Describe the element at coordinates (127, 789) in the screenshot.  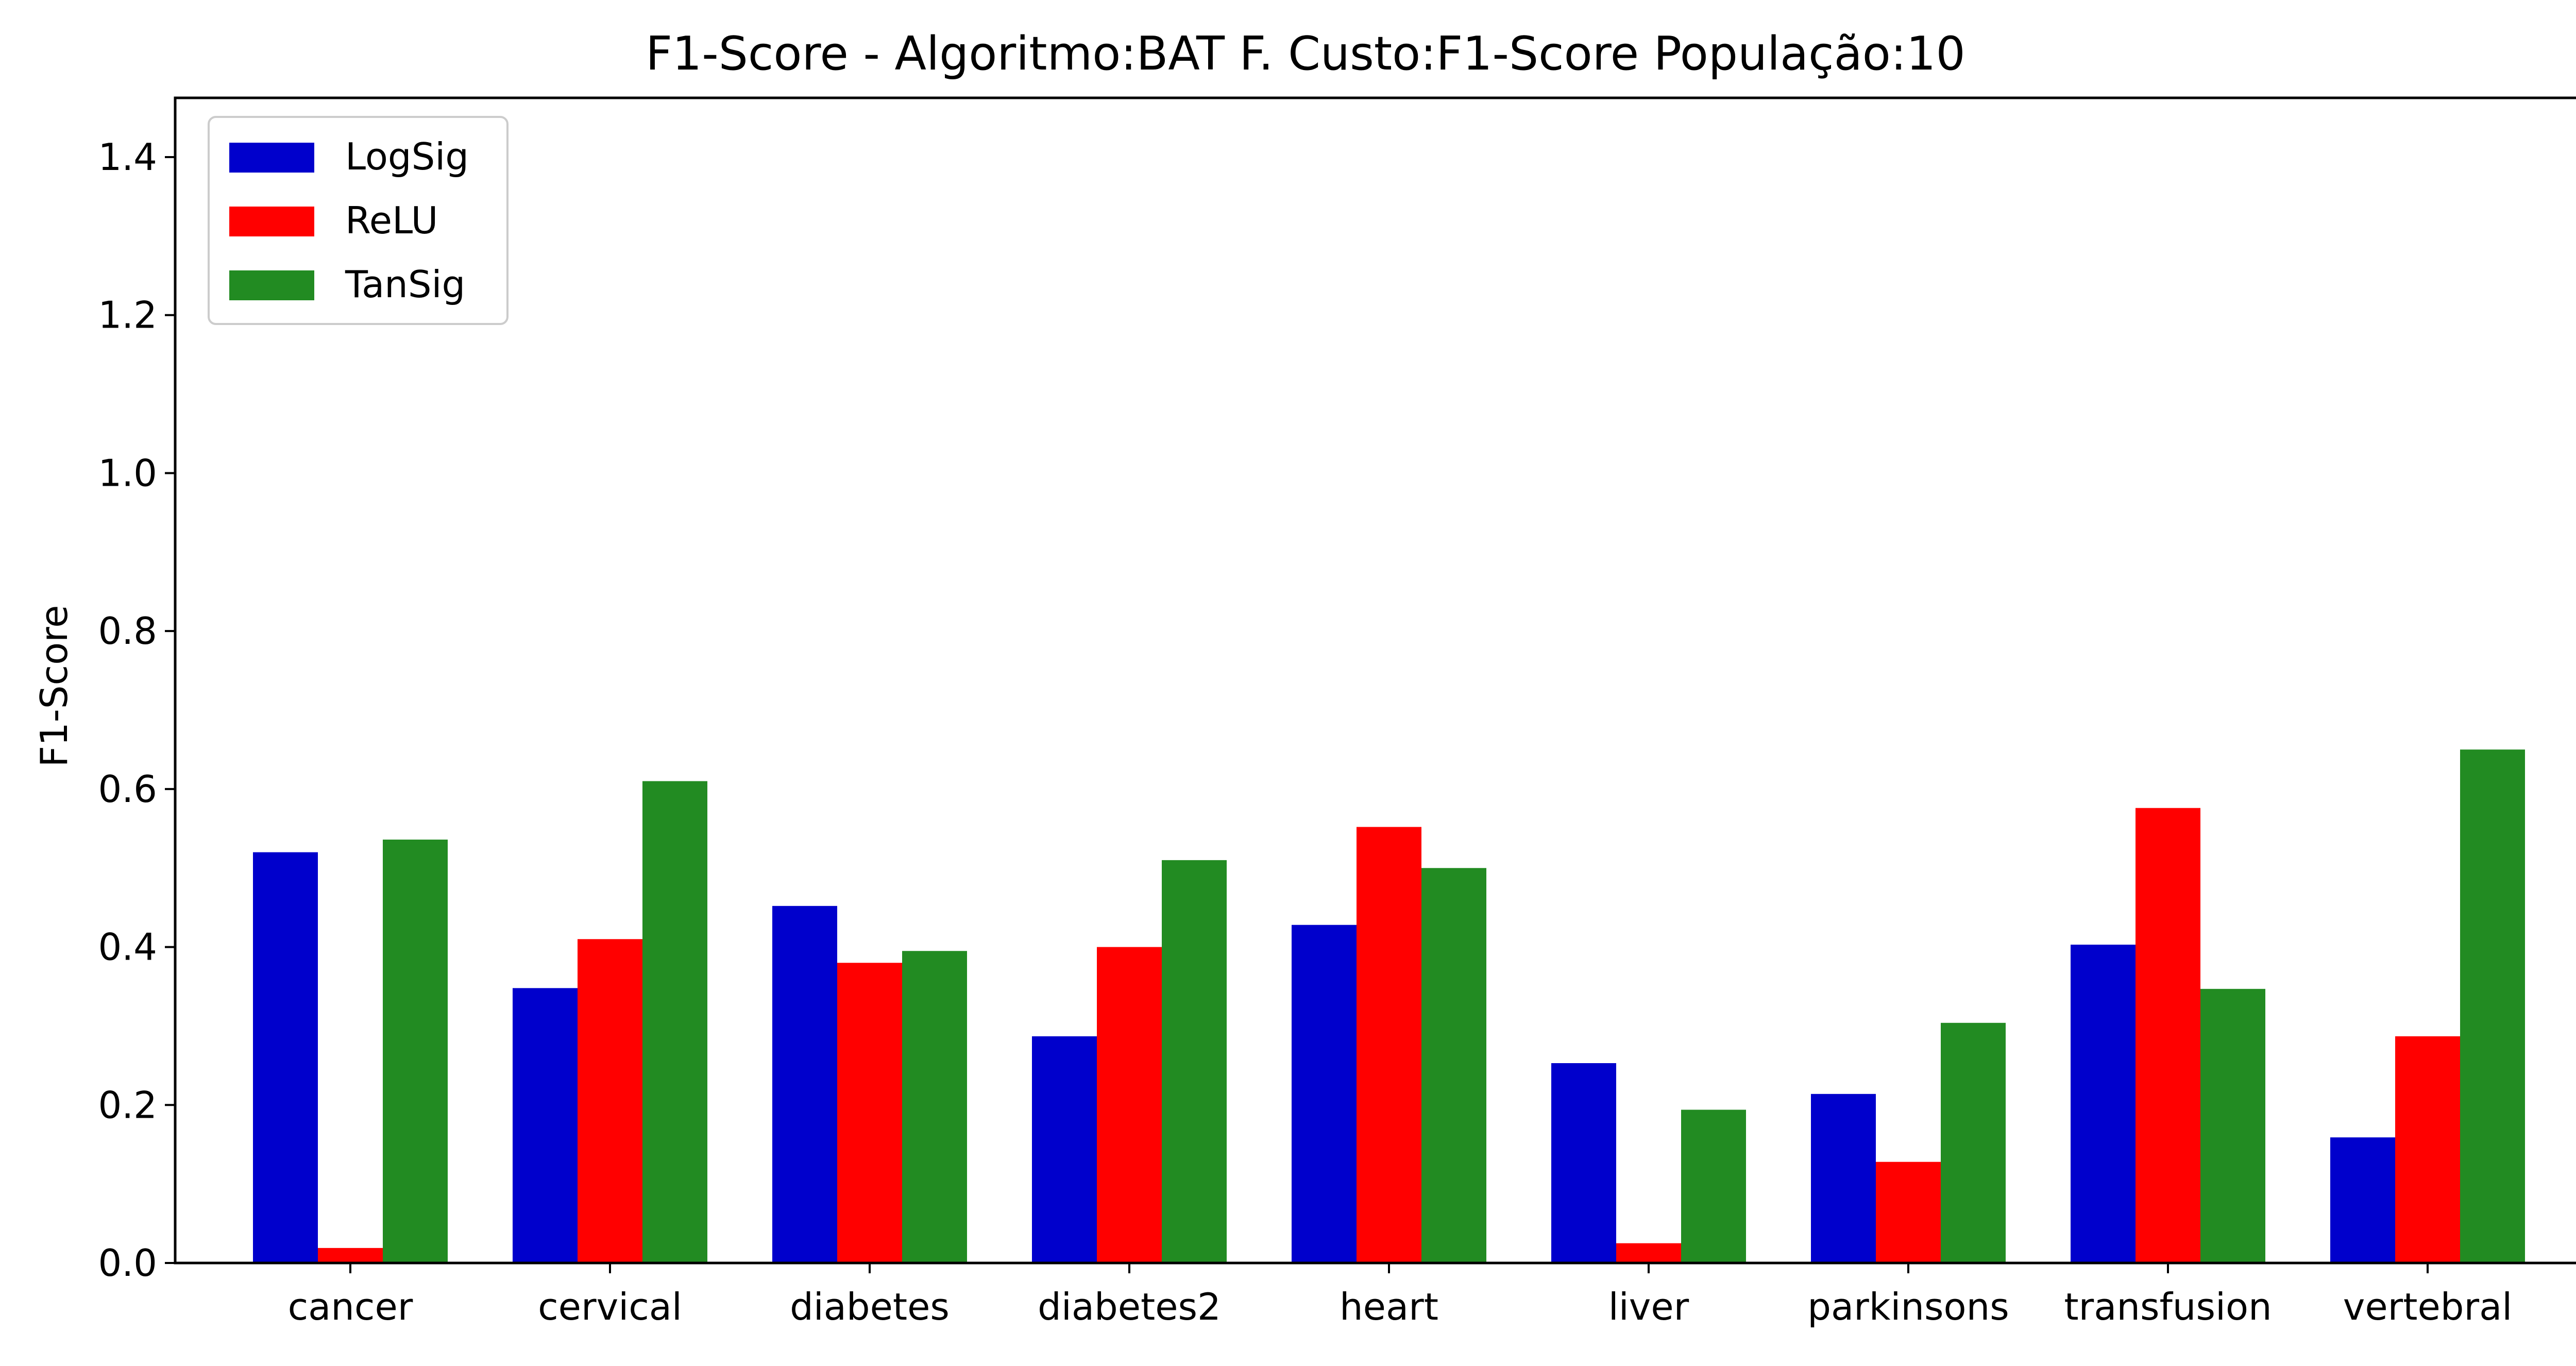
I see `y-tick-label-0.6: 0.6` at that location.